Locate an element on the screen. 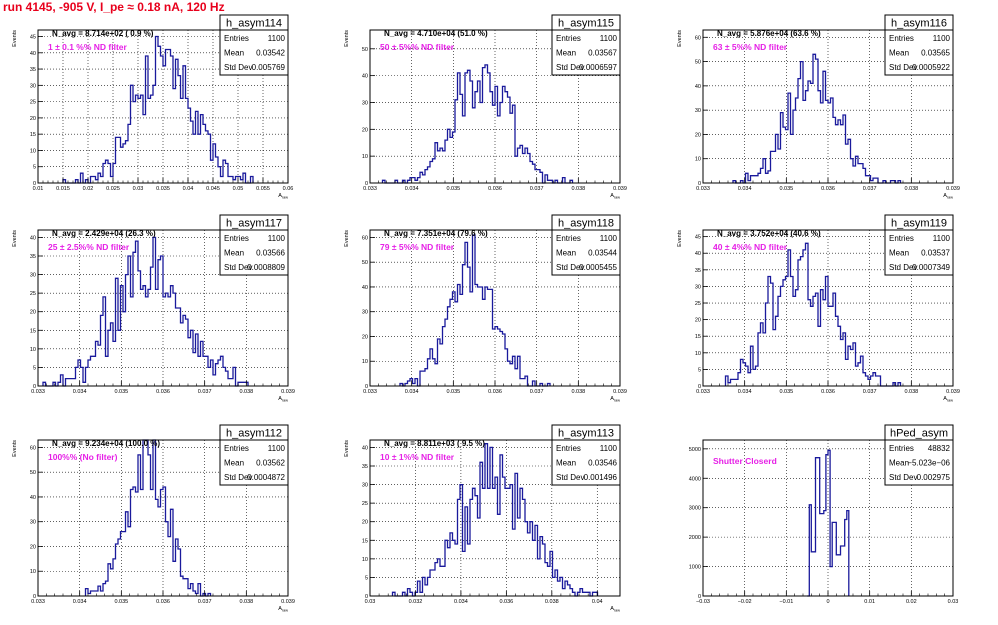 The height and width of the screenshot is (625, 998). stats-value: 0.0004872 is located at coordinates (266, 477).